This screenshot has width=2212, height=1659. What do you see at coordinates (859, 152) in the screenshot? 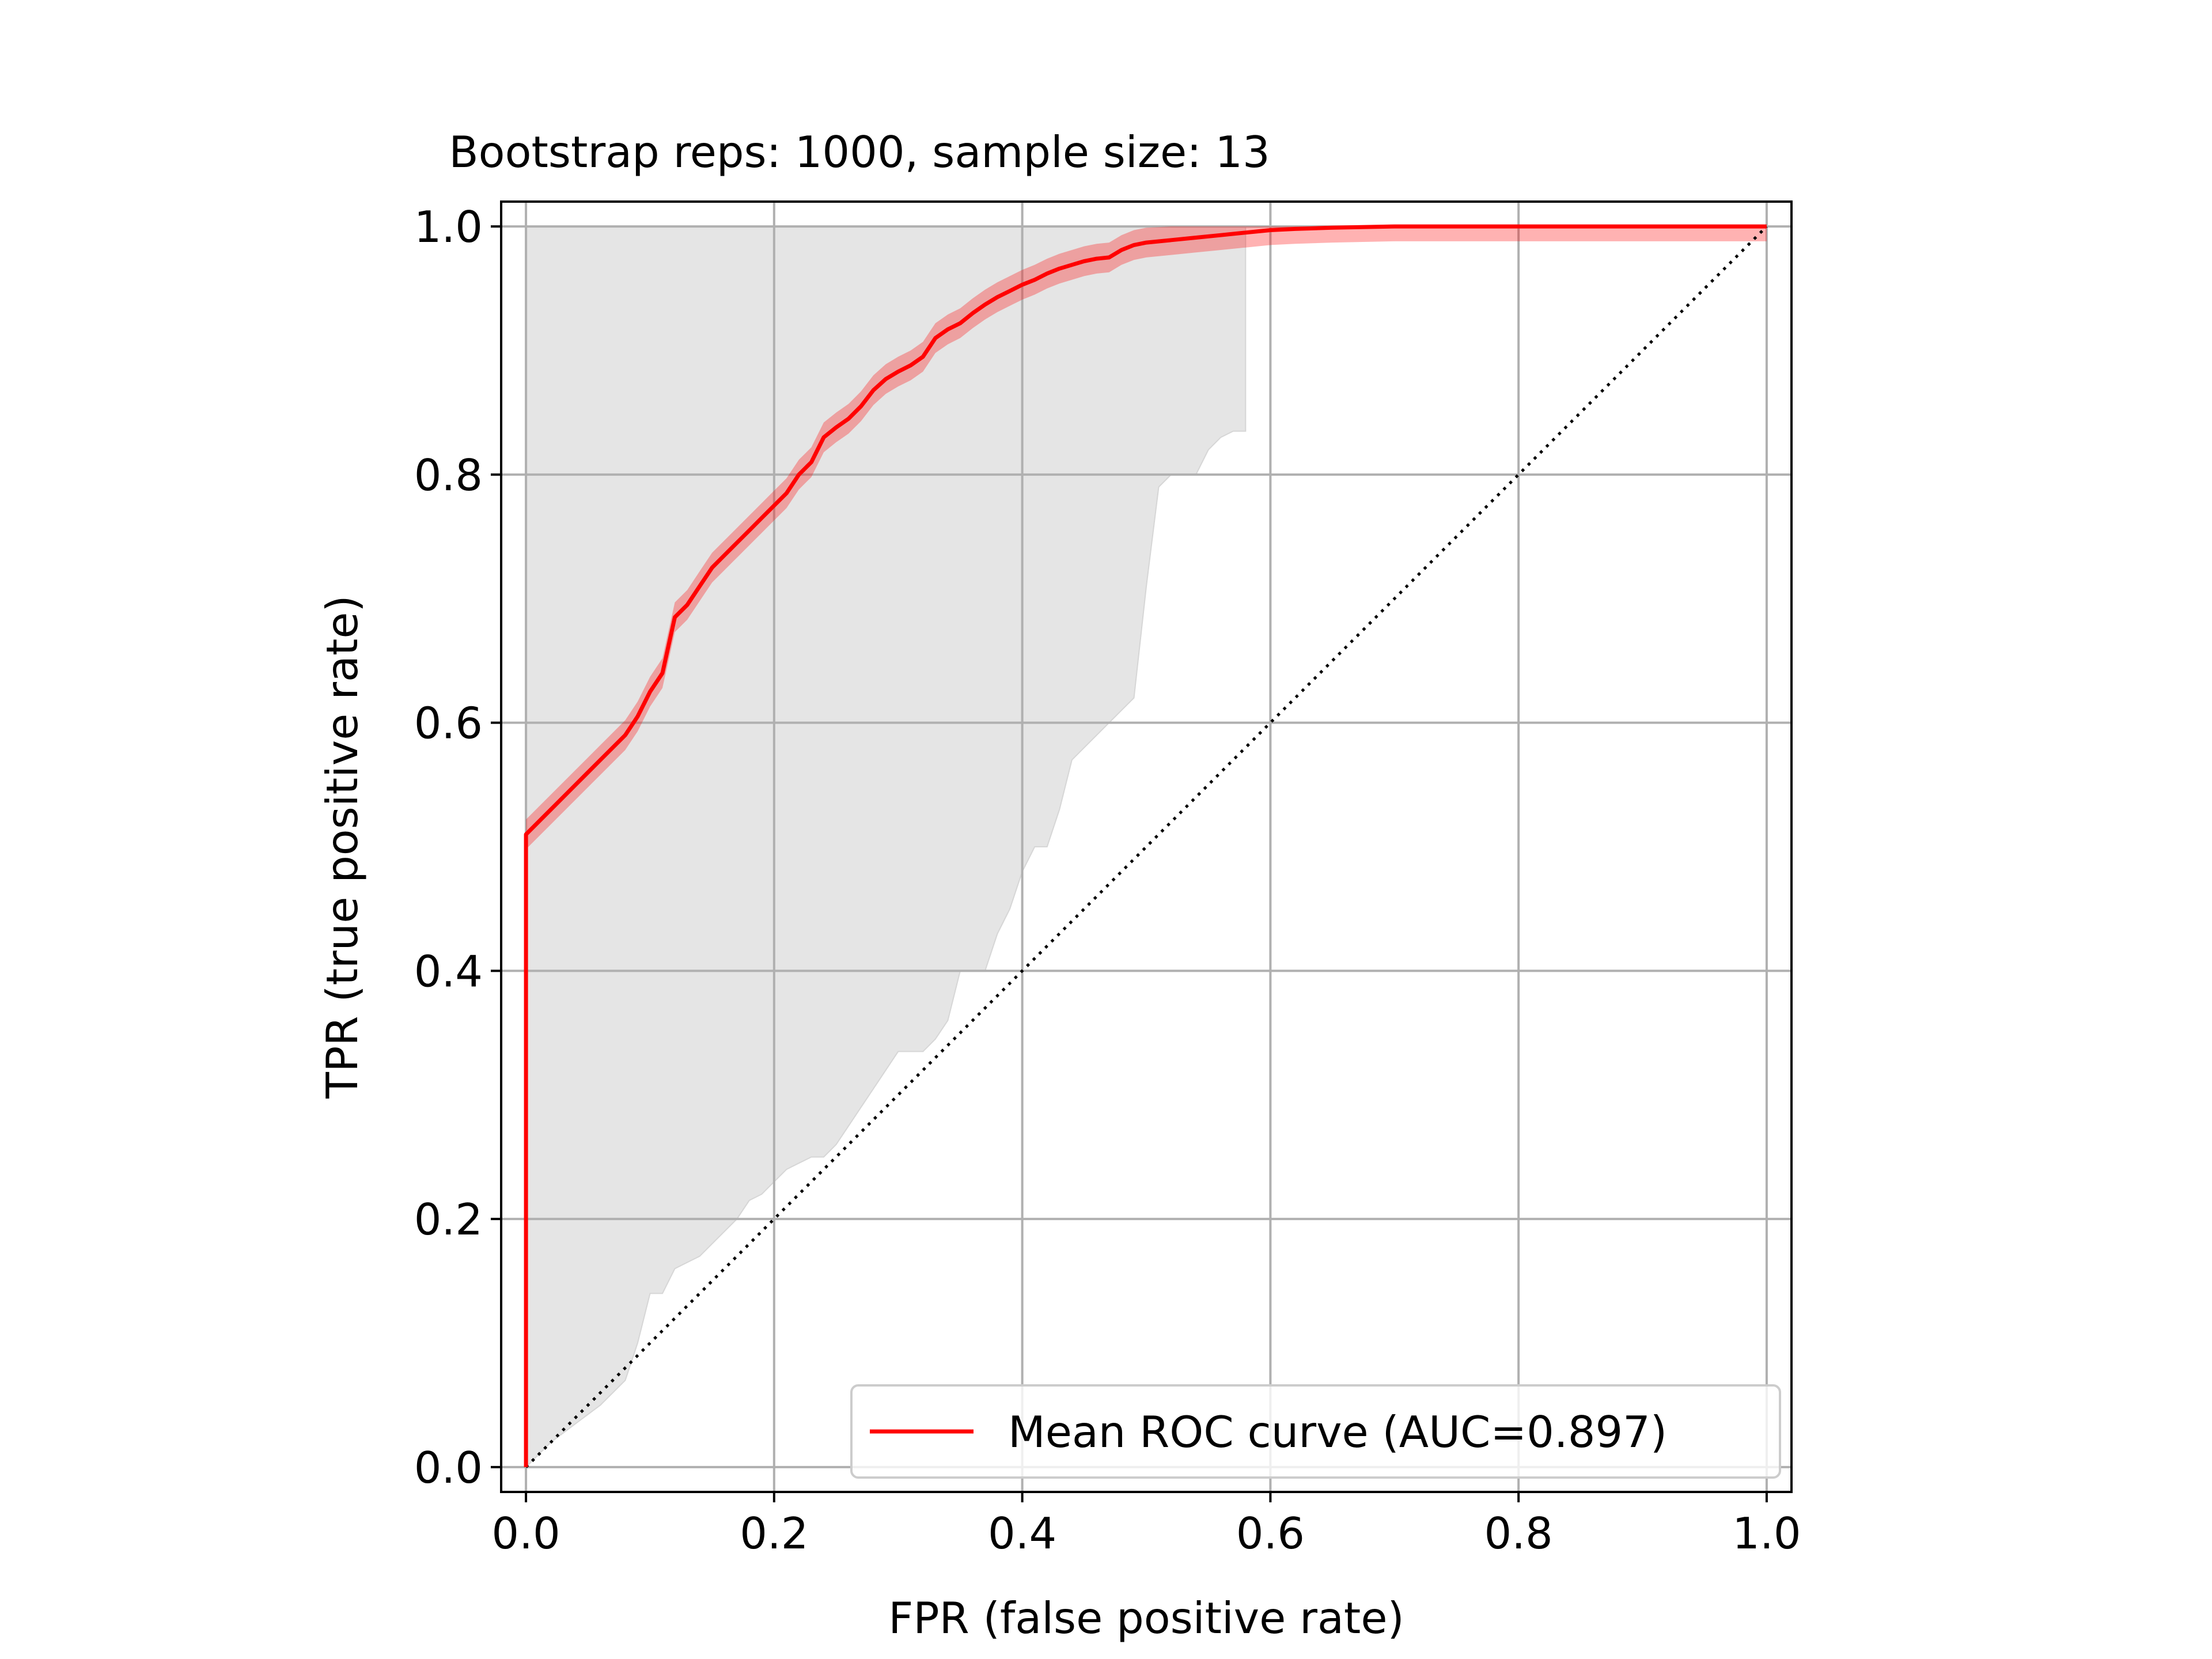
I see `chart-title: Bootstrap reps: 1000, sample size: 13` at bounding box center [859, 152].